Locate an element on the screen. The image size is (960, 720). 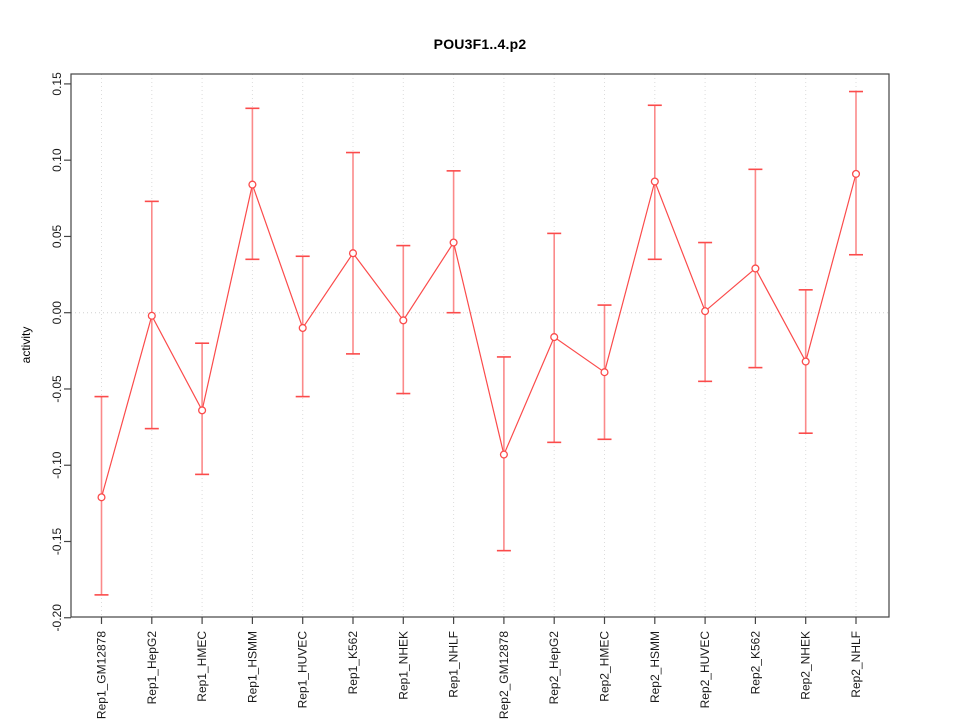
x-tick-label: Rep1_NHEK is located at coordinates (403, 665).